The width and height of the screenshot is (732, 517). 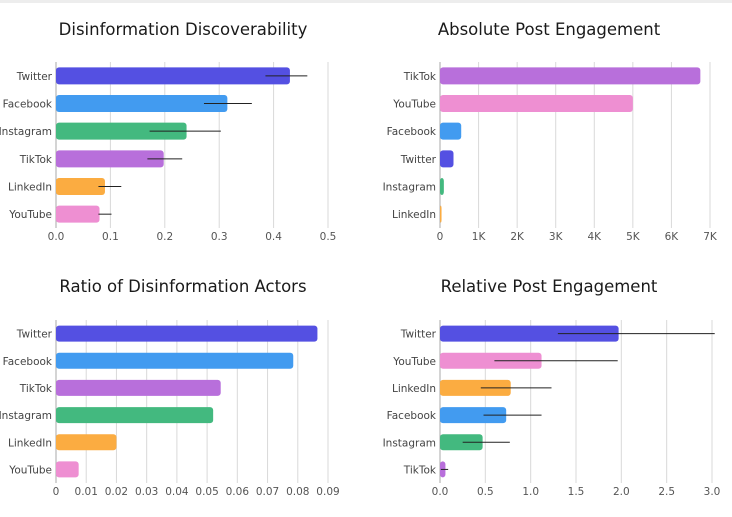 I want to click on x-tick-label: 0.06, so click(x=238, y=492).